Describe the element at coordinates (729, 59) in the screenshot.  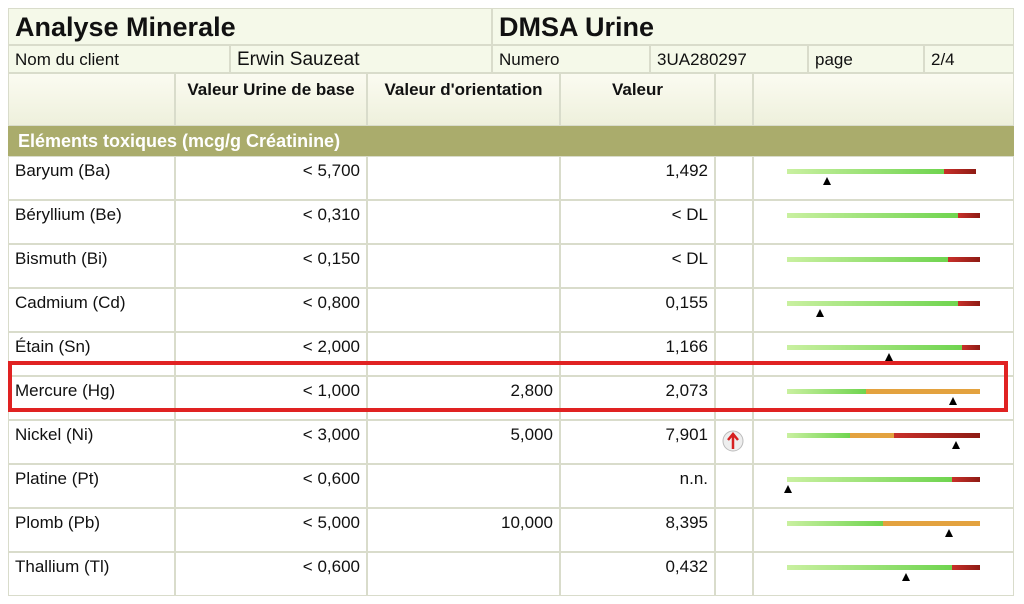
I see `client-number: 3UA280297` at that location.